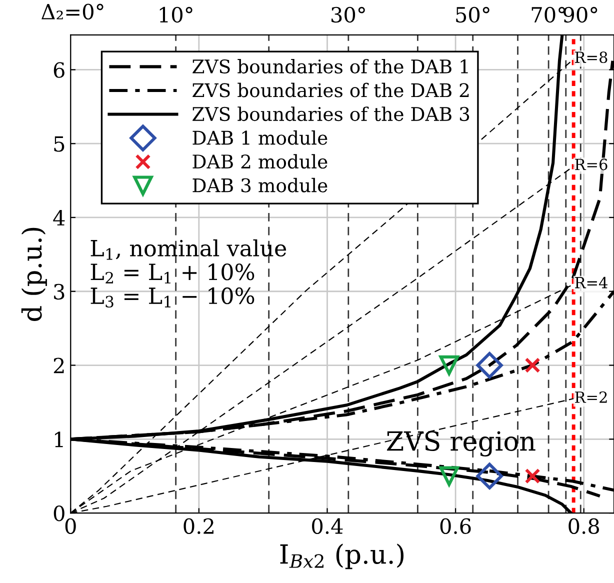  What do you see at coordinates (59, 218) in the screenshot?
I see `y-tick-label: 4` at bounding box center [59, 218].